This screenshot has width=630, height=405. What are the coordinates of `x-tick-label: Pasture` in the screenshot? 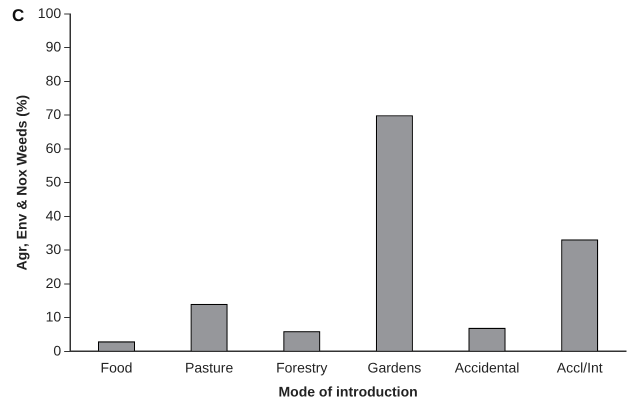 It's located at (209, 368).